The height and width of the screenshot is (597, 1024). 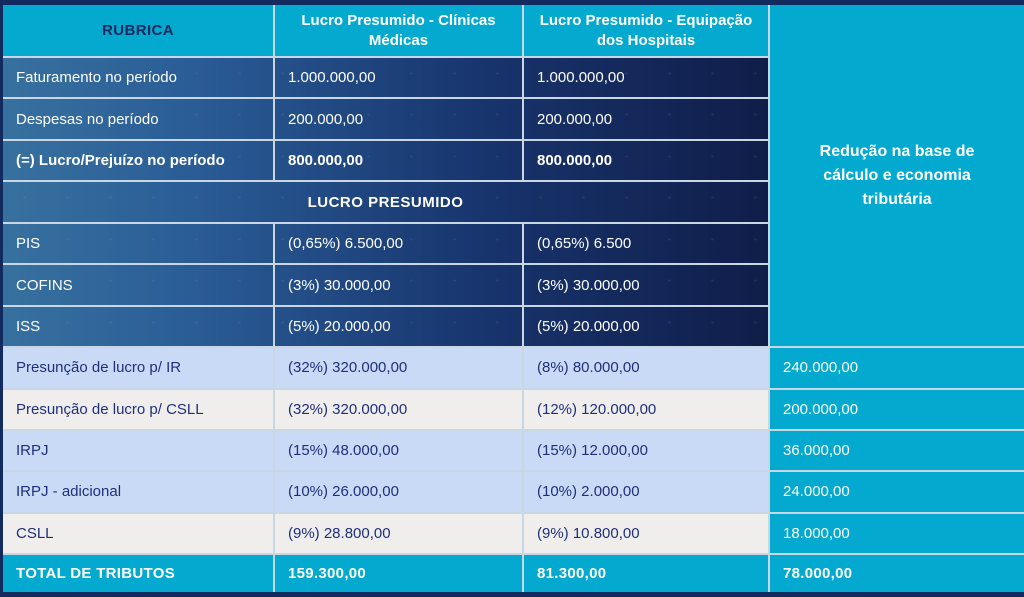 What do you see at coordinates (581, 78) in the screenshot?
I see `value-hospitais: 1.000.000,00` at bounding box center [581, 78].